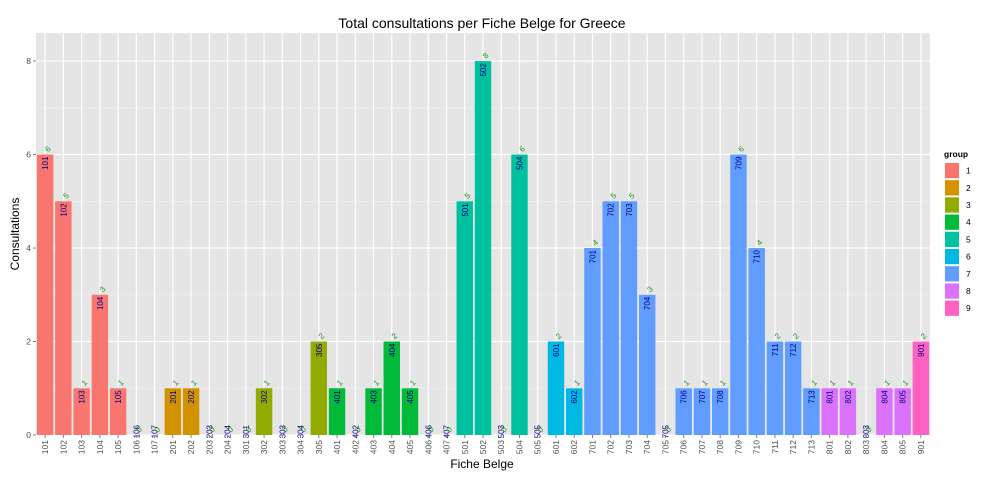 The height and width of the screenshot is (480, 1000). Describe the element at coordinates (738, 163) in the screenshot. I see `bar-category-label: 709` at that location.